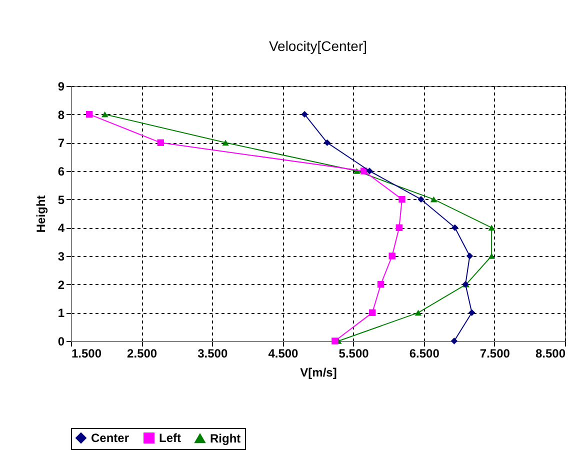 This screenshot has width=587, height=450. I want to click on x-tick-label: 2.500, so click(142, 353).